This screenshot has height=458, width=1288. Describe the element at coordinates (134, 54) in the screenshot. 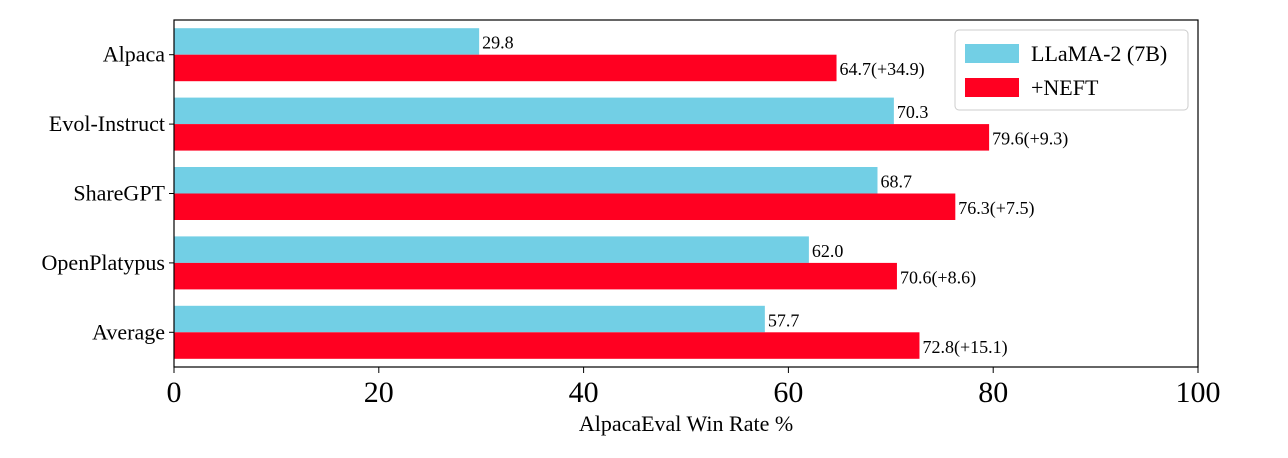

I see `y-tick-label: Alpaca` at that location.